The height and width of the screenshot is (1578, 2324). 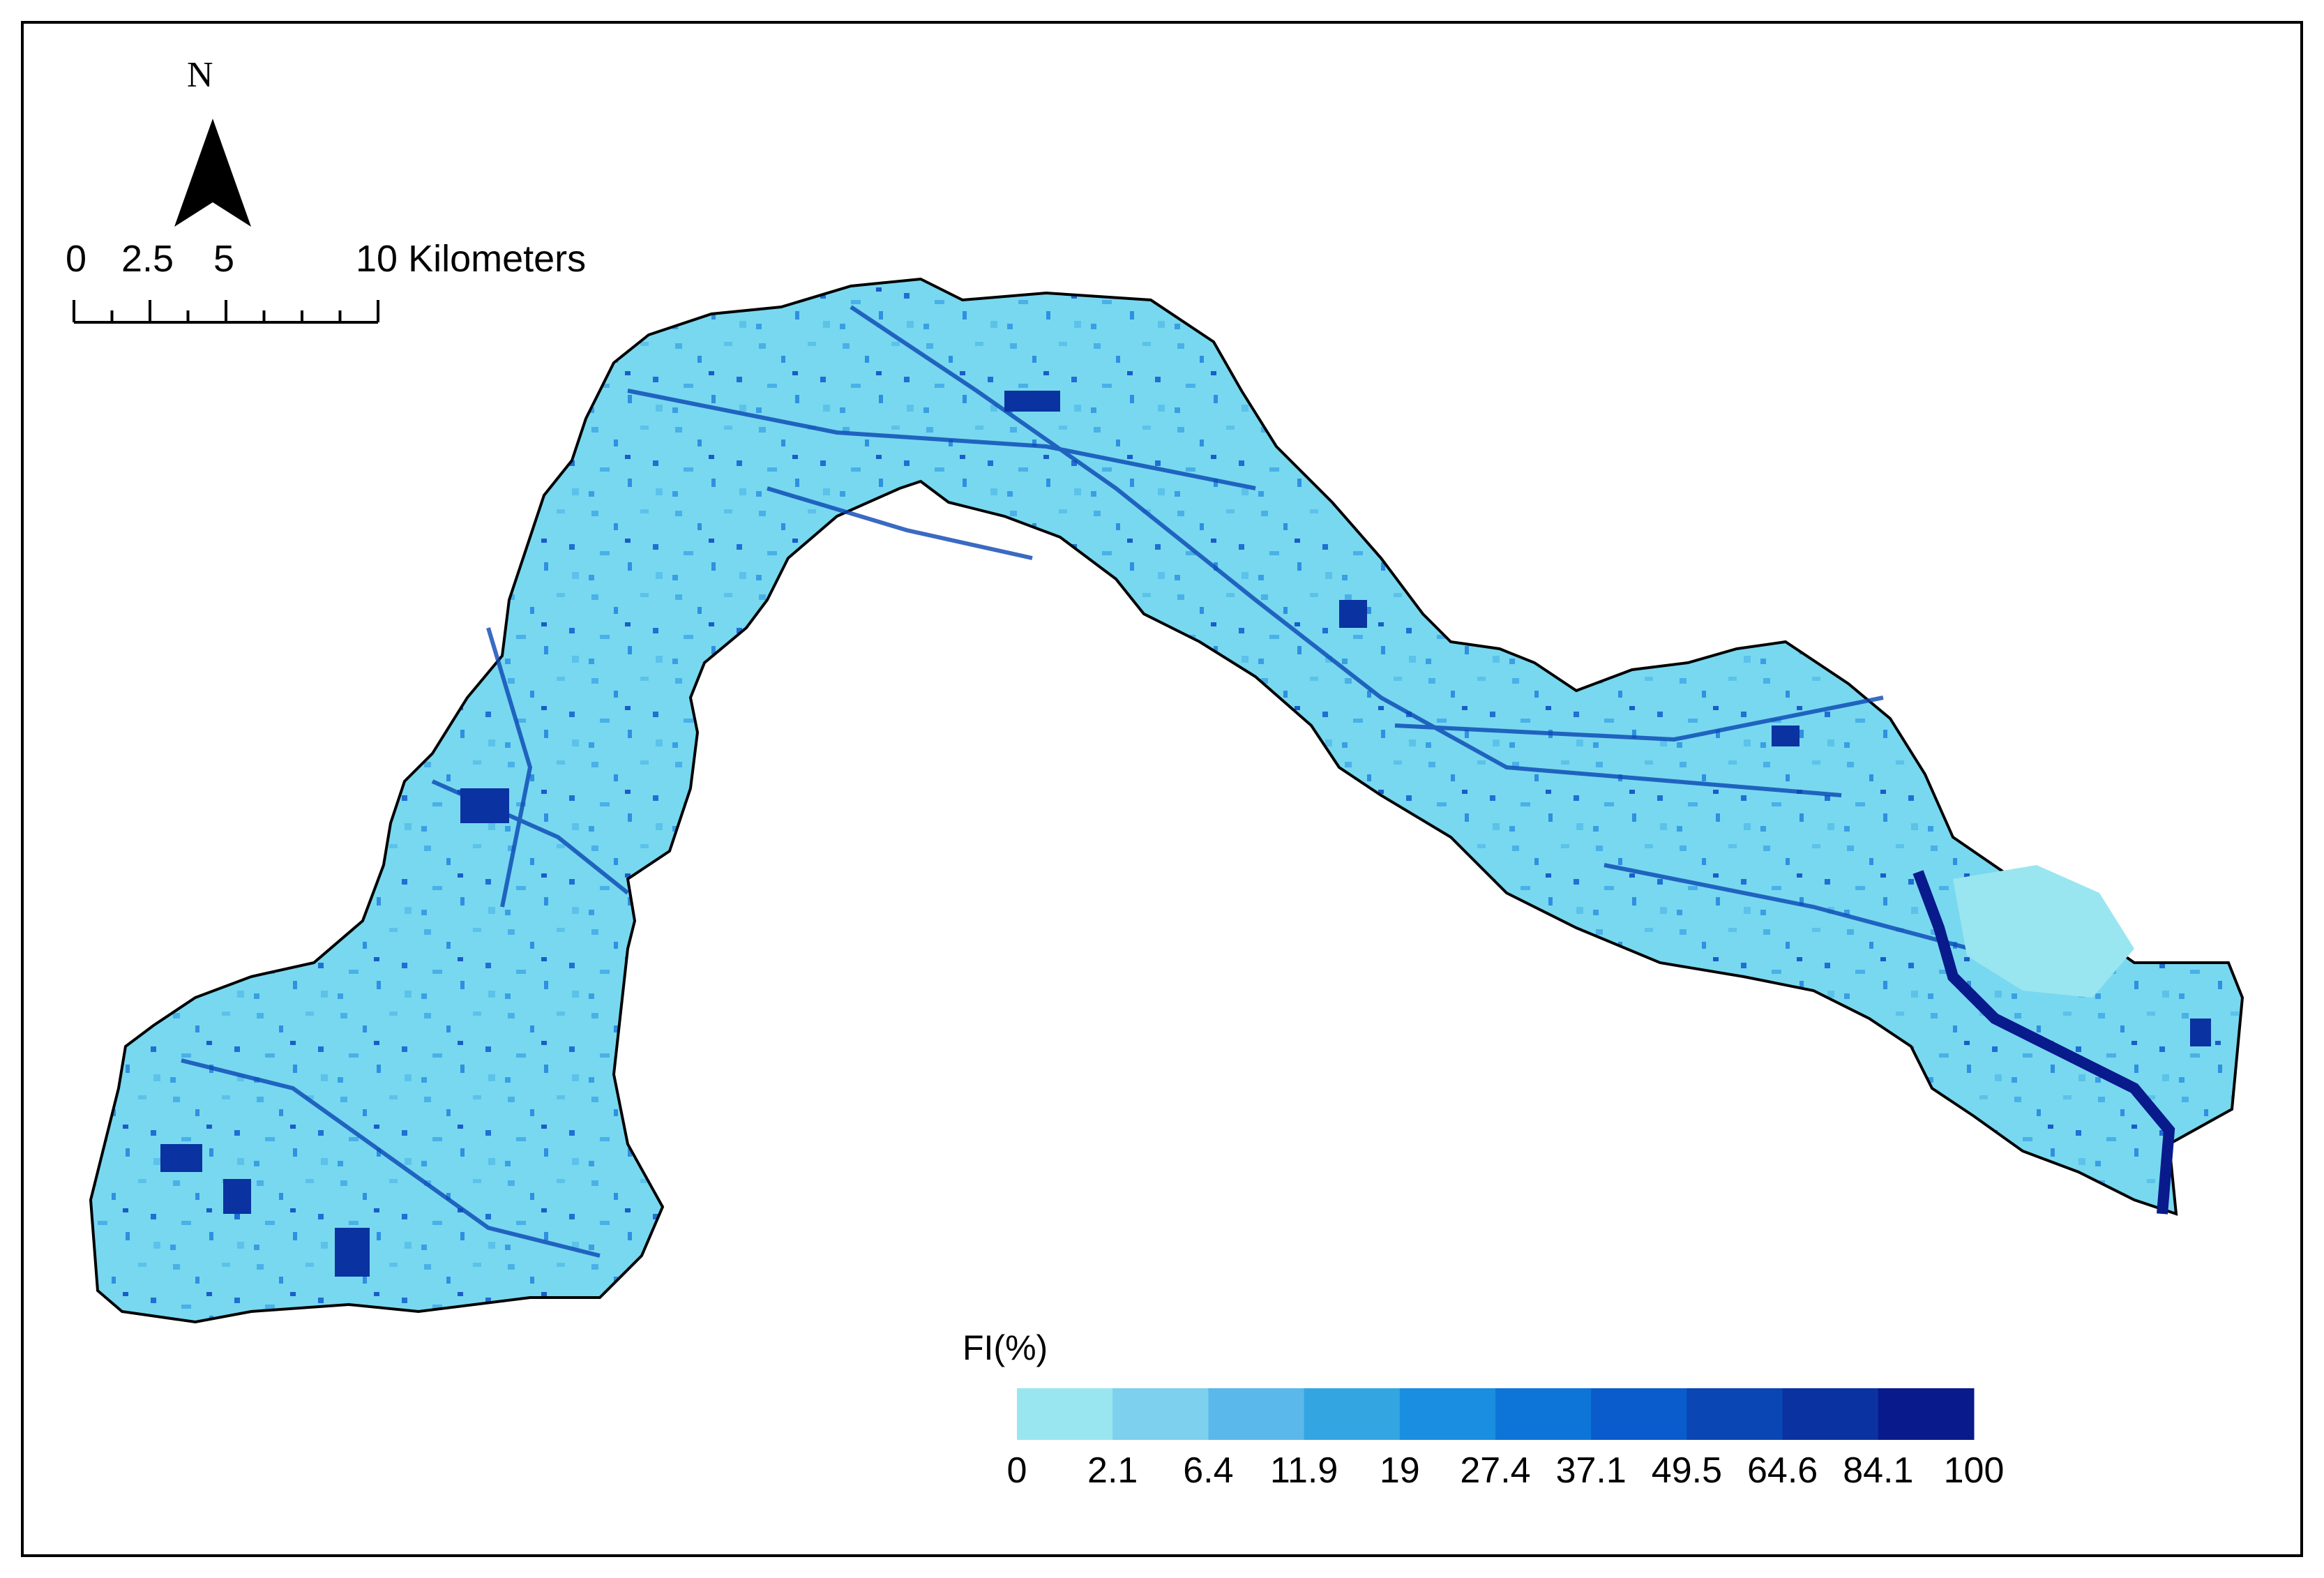 I want to click on scale-label-2-5: 2.5, so click(x=147, y=259).